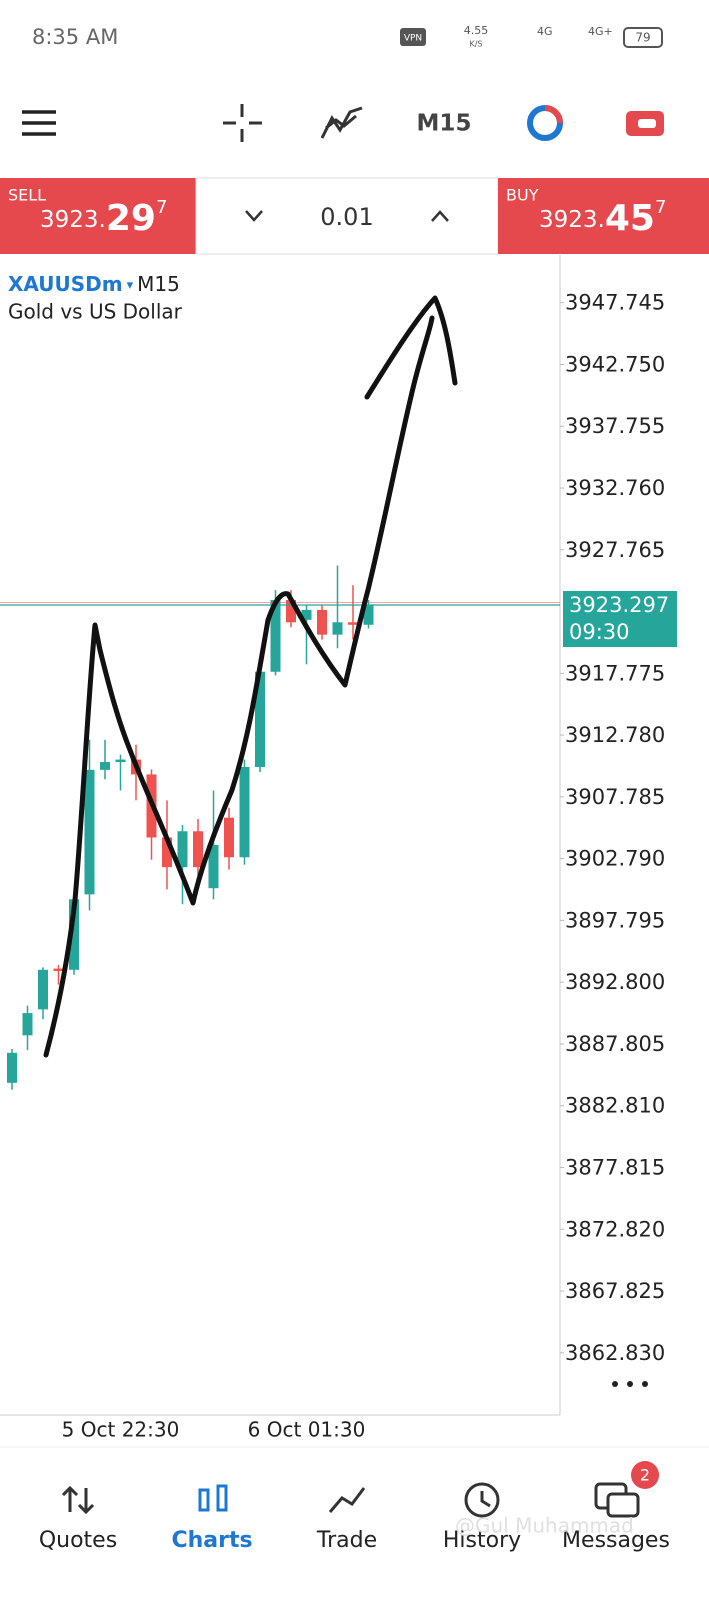 The width and height of the screenshot is (709, 1600). Describe the element at coordinates (341, 122) in the screenshot. I see `indicators-icon` at that location.